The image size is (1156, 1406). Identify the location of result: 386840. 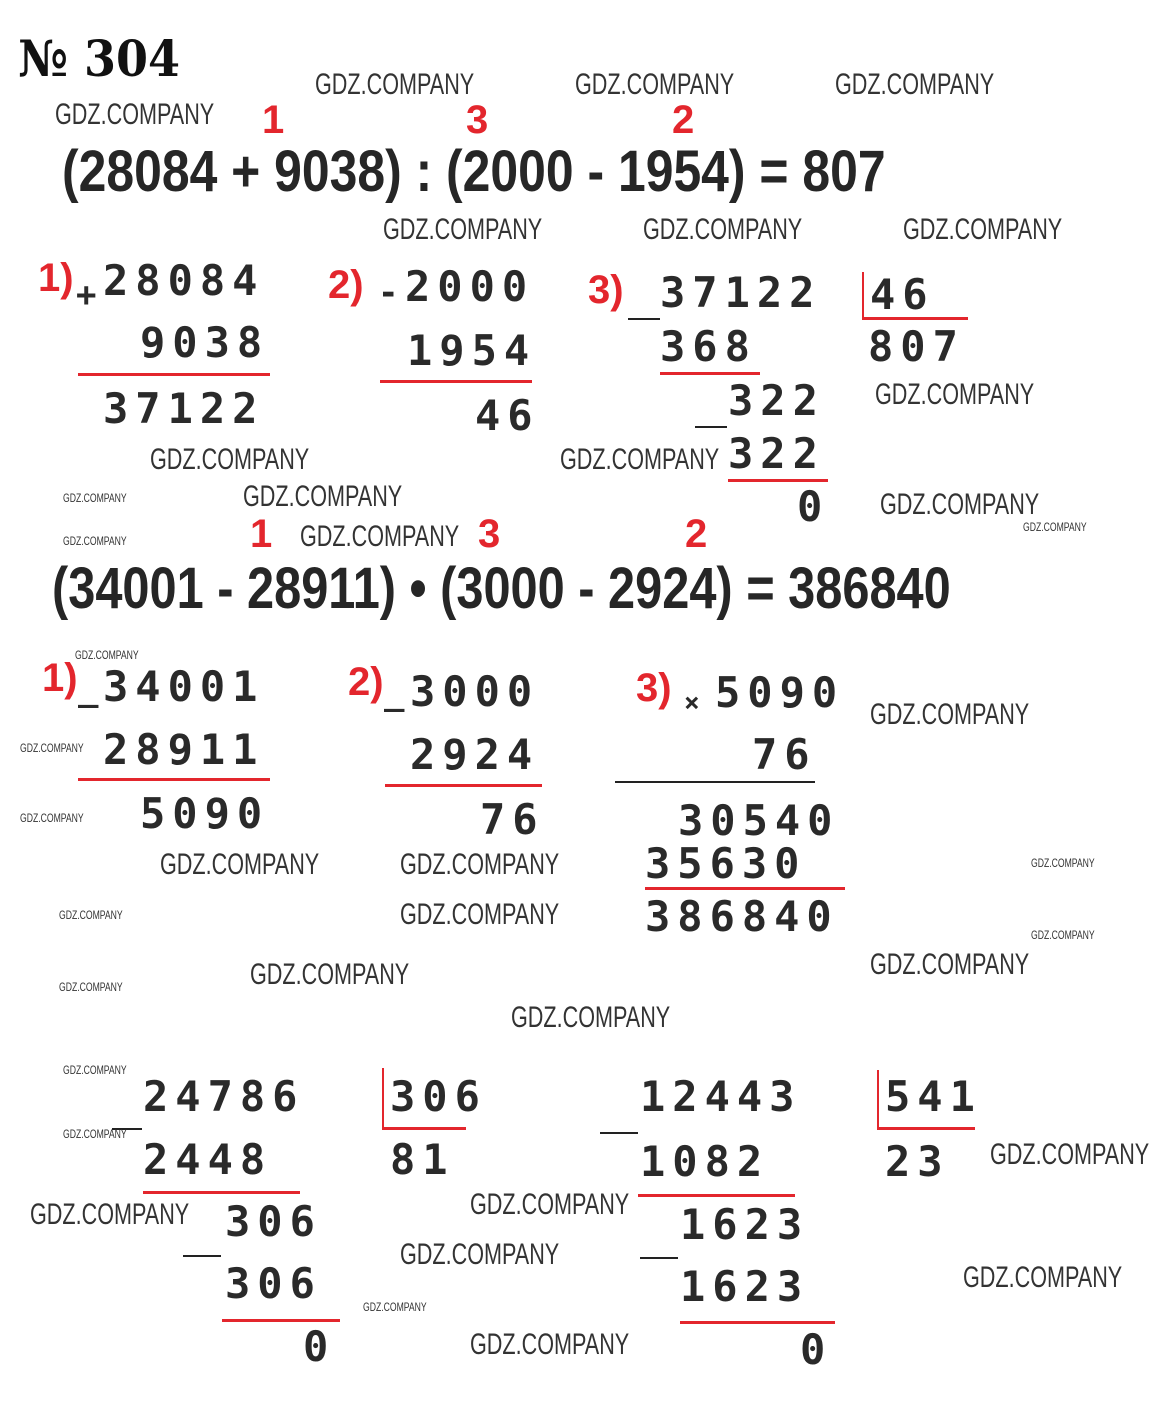
(742, 916).